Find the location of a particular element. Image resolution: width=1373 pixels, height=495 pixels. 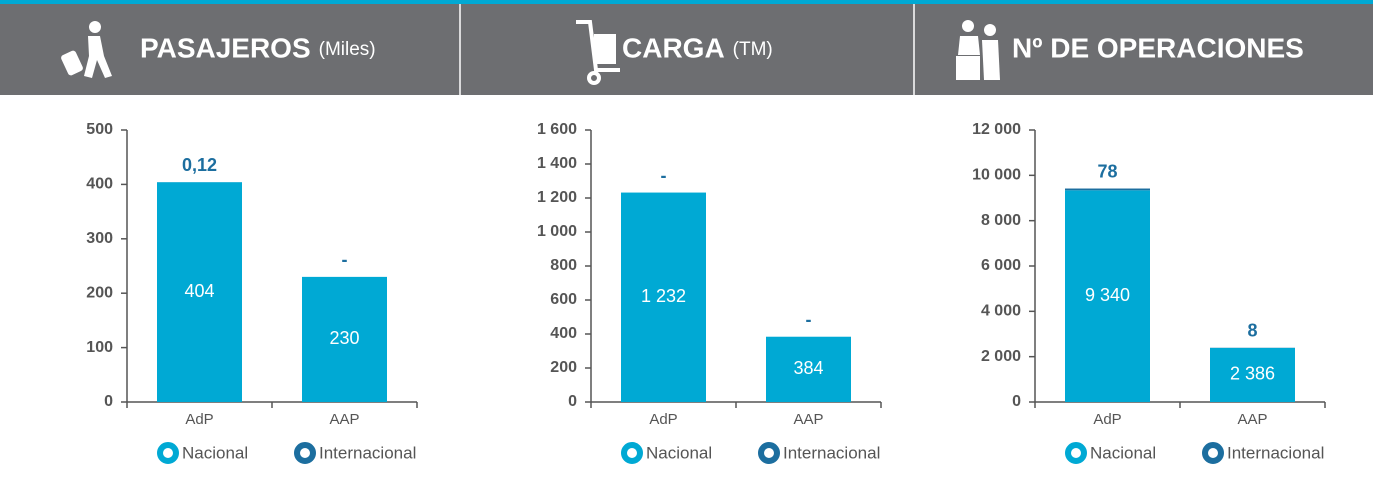

icon-cargo is located at coordinates (598, 52).